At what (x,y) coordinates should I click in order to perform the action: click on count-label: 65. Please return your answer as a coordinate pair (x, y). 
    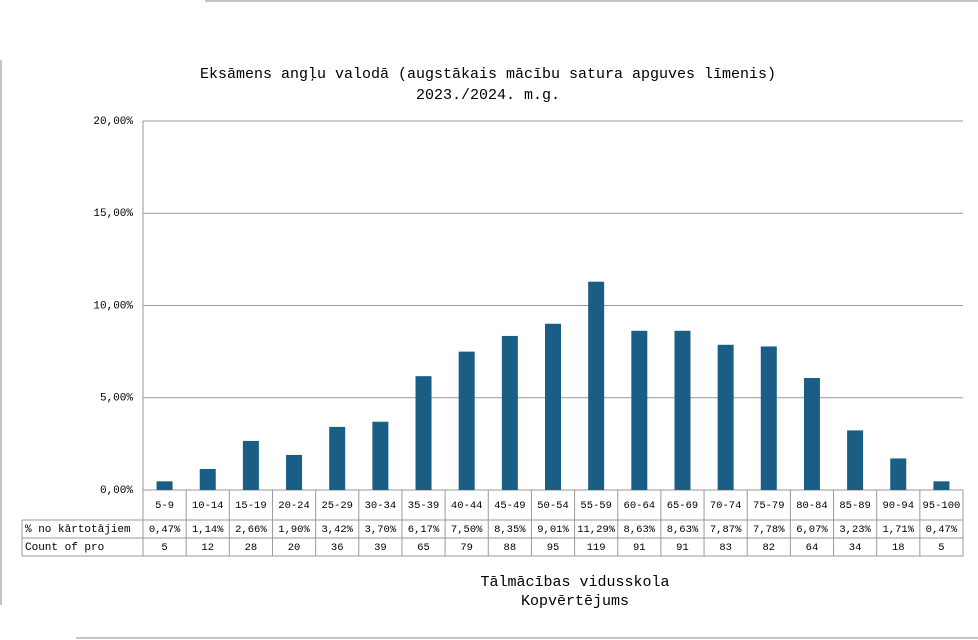
    Looking at the image, I should click on (423, 548).